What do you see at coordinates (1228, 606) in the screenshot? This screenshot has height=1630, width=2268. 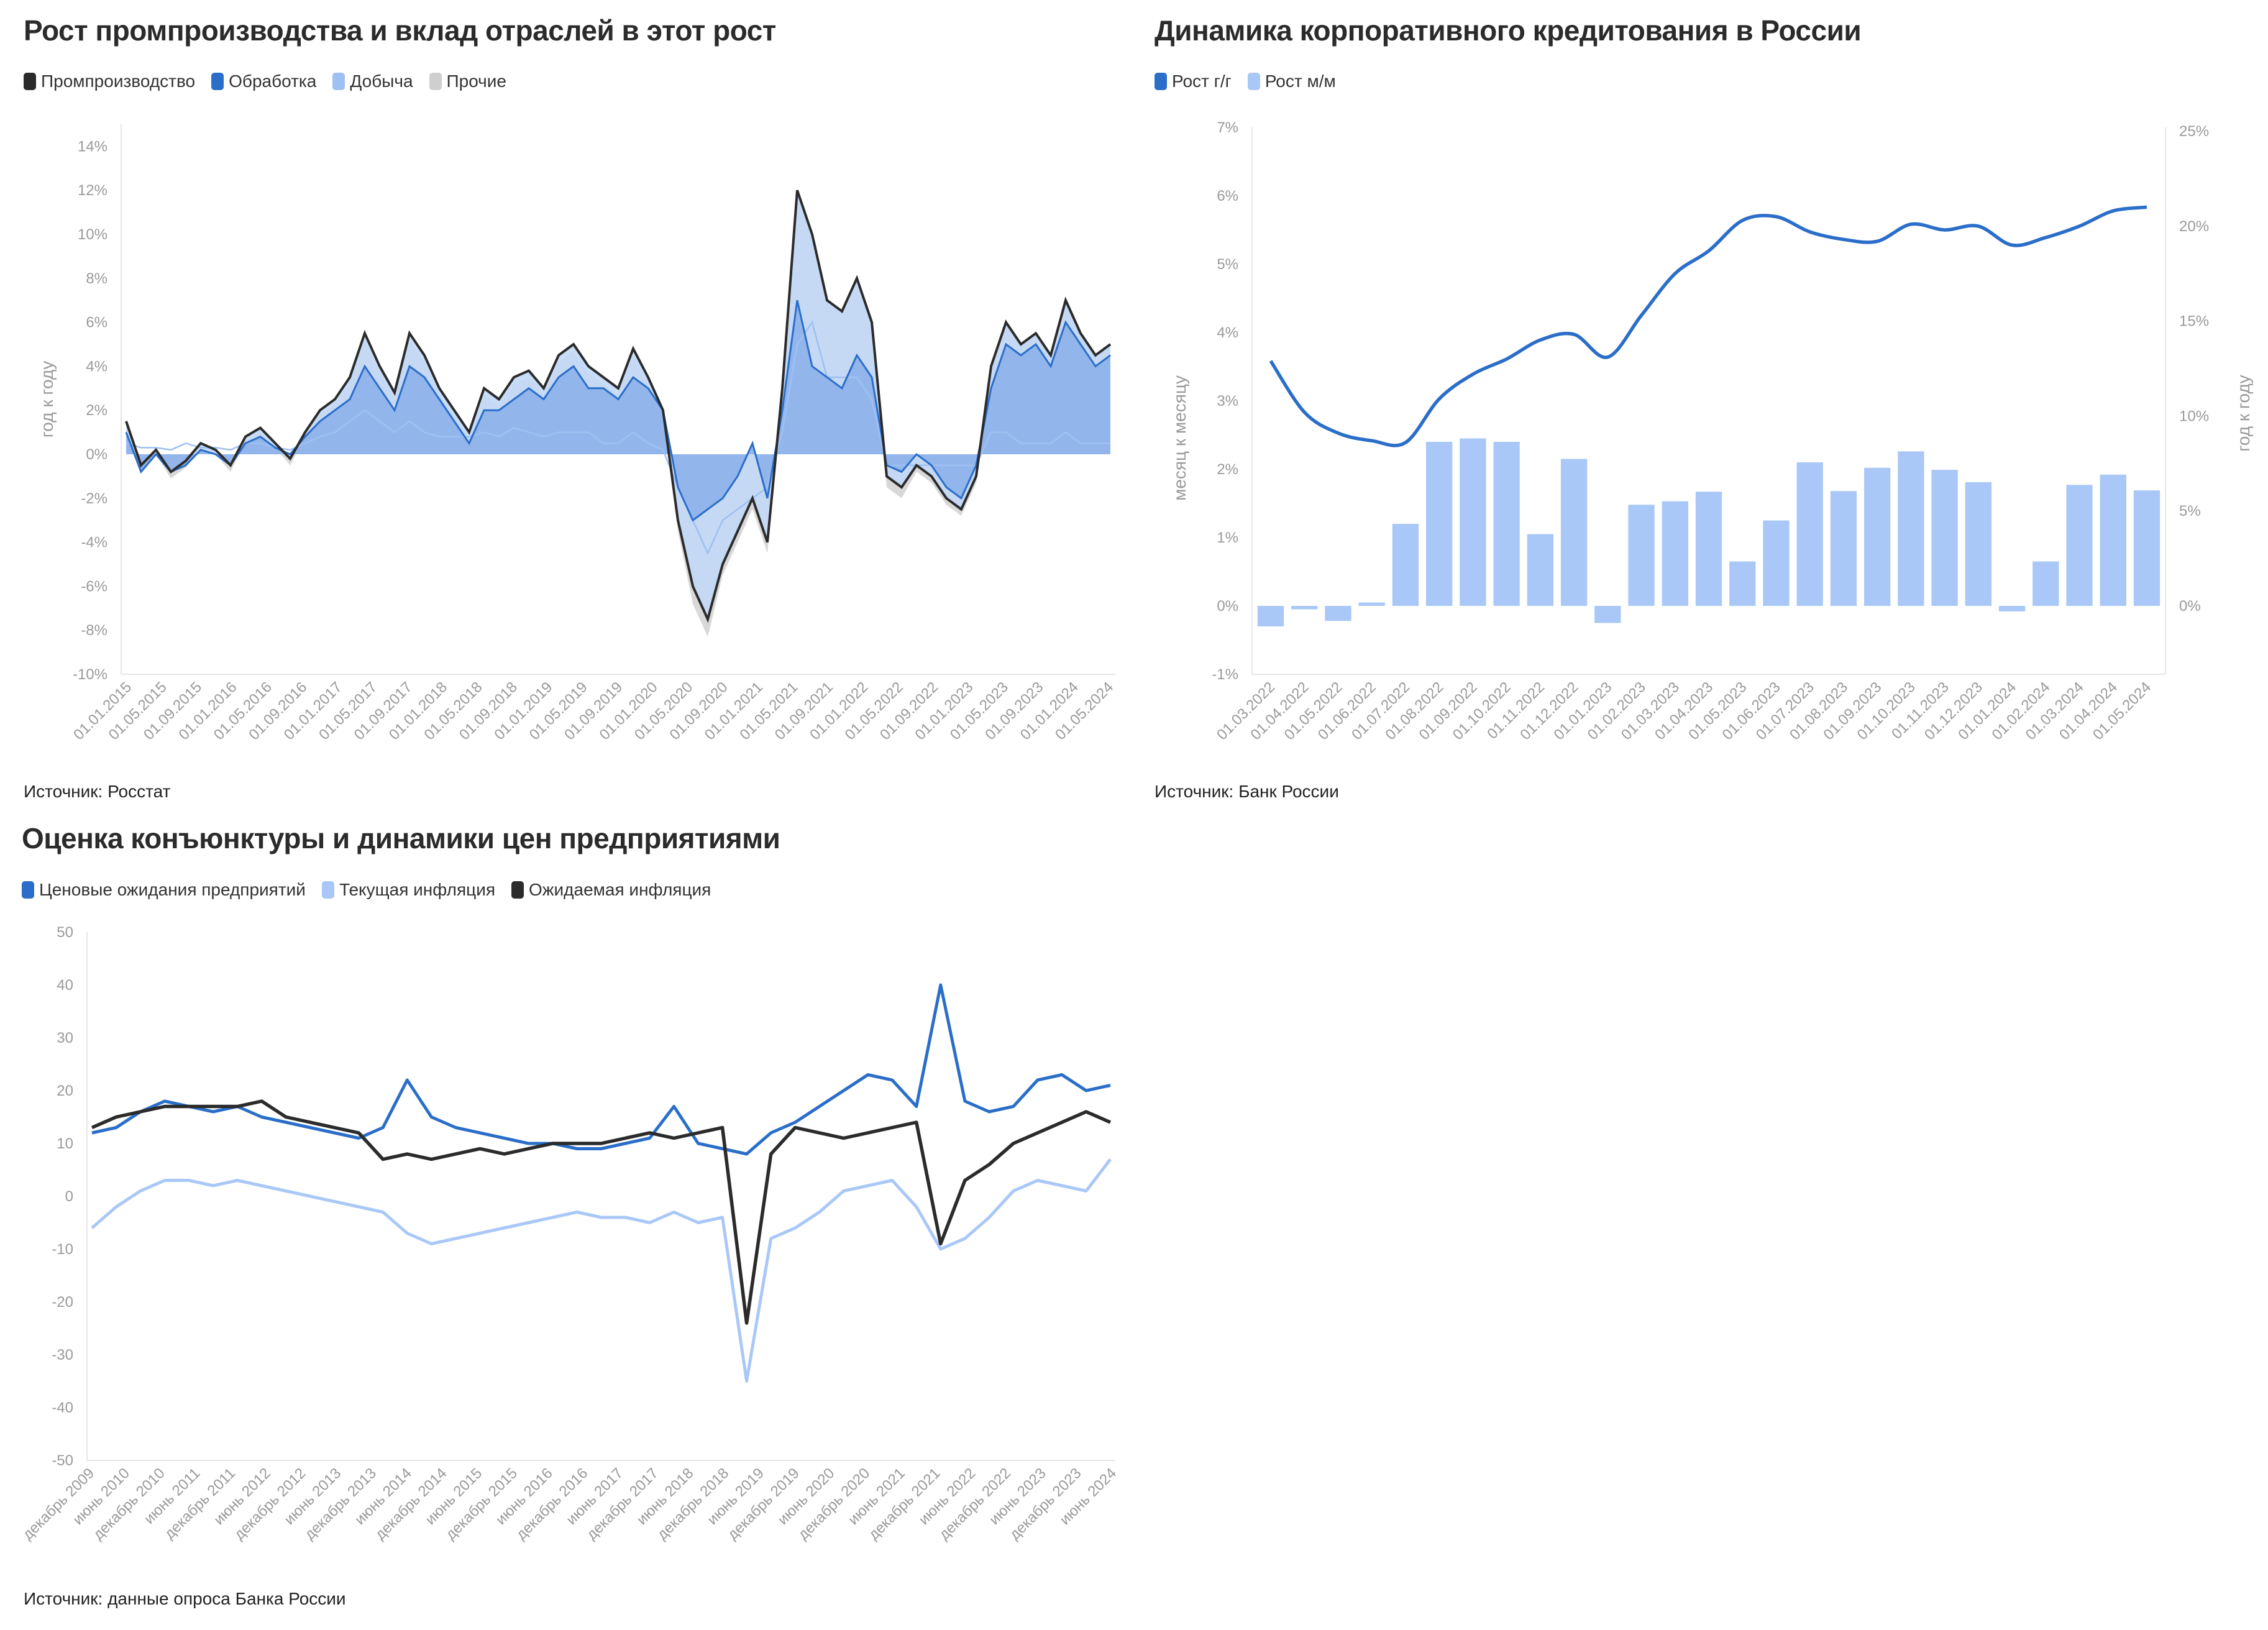 I see `chart2-y-tick-left: 0%` at bounding box center [1228, 606].